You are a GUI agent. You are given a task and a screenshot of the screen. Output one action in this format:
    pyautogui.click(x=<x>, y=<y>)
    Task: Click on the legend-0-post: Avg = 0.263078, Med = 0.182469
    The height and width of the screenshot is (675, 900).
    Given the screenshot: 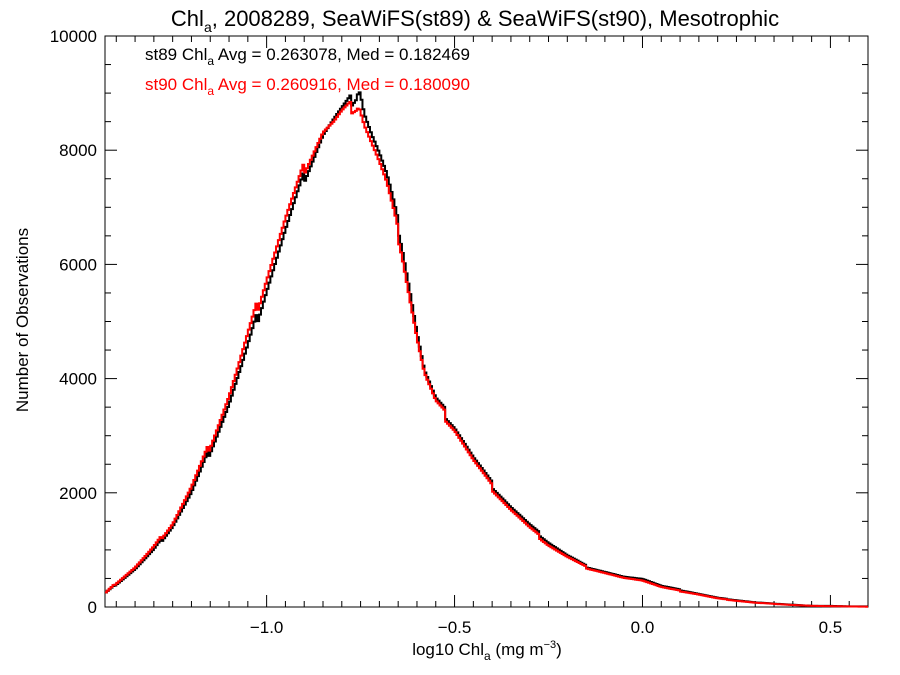 What is the action you would take?
    pyautogui.click(x=342, y=54)
    